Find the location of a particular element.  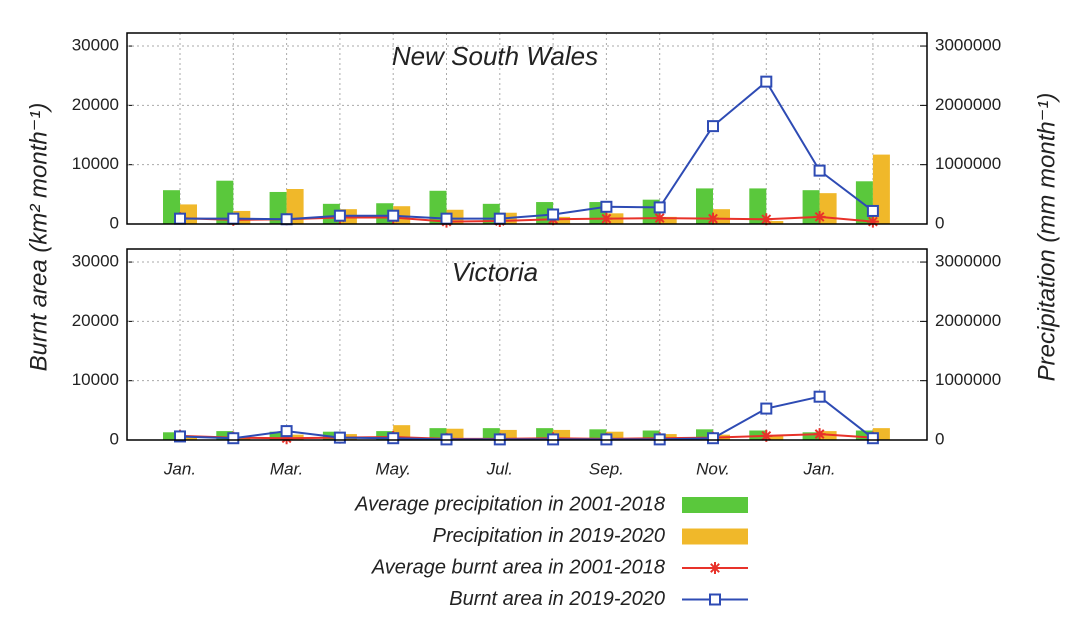

x-tick-label: Sep. is located at coordinates (606, 468).